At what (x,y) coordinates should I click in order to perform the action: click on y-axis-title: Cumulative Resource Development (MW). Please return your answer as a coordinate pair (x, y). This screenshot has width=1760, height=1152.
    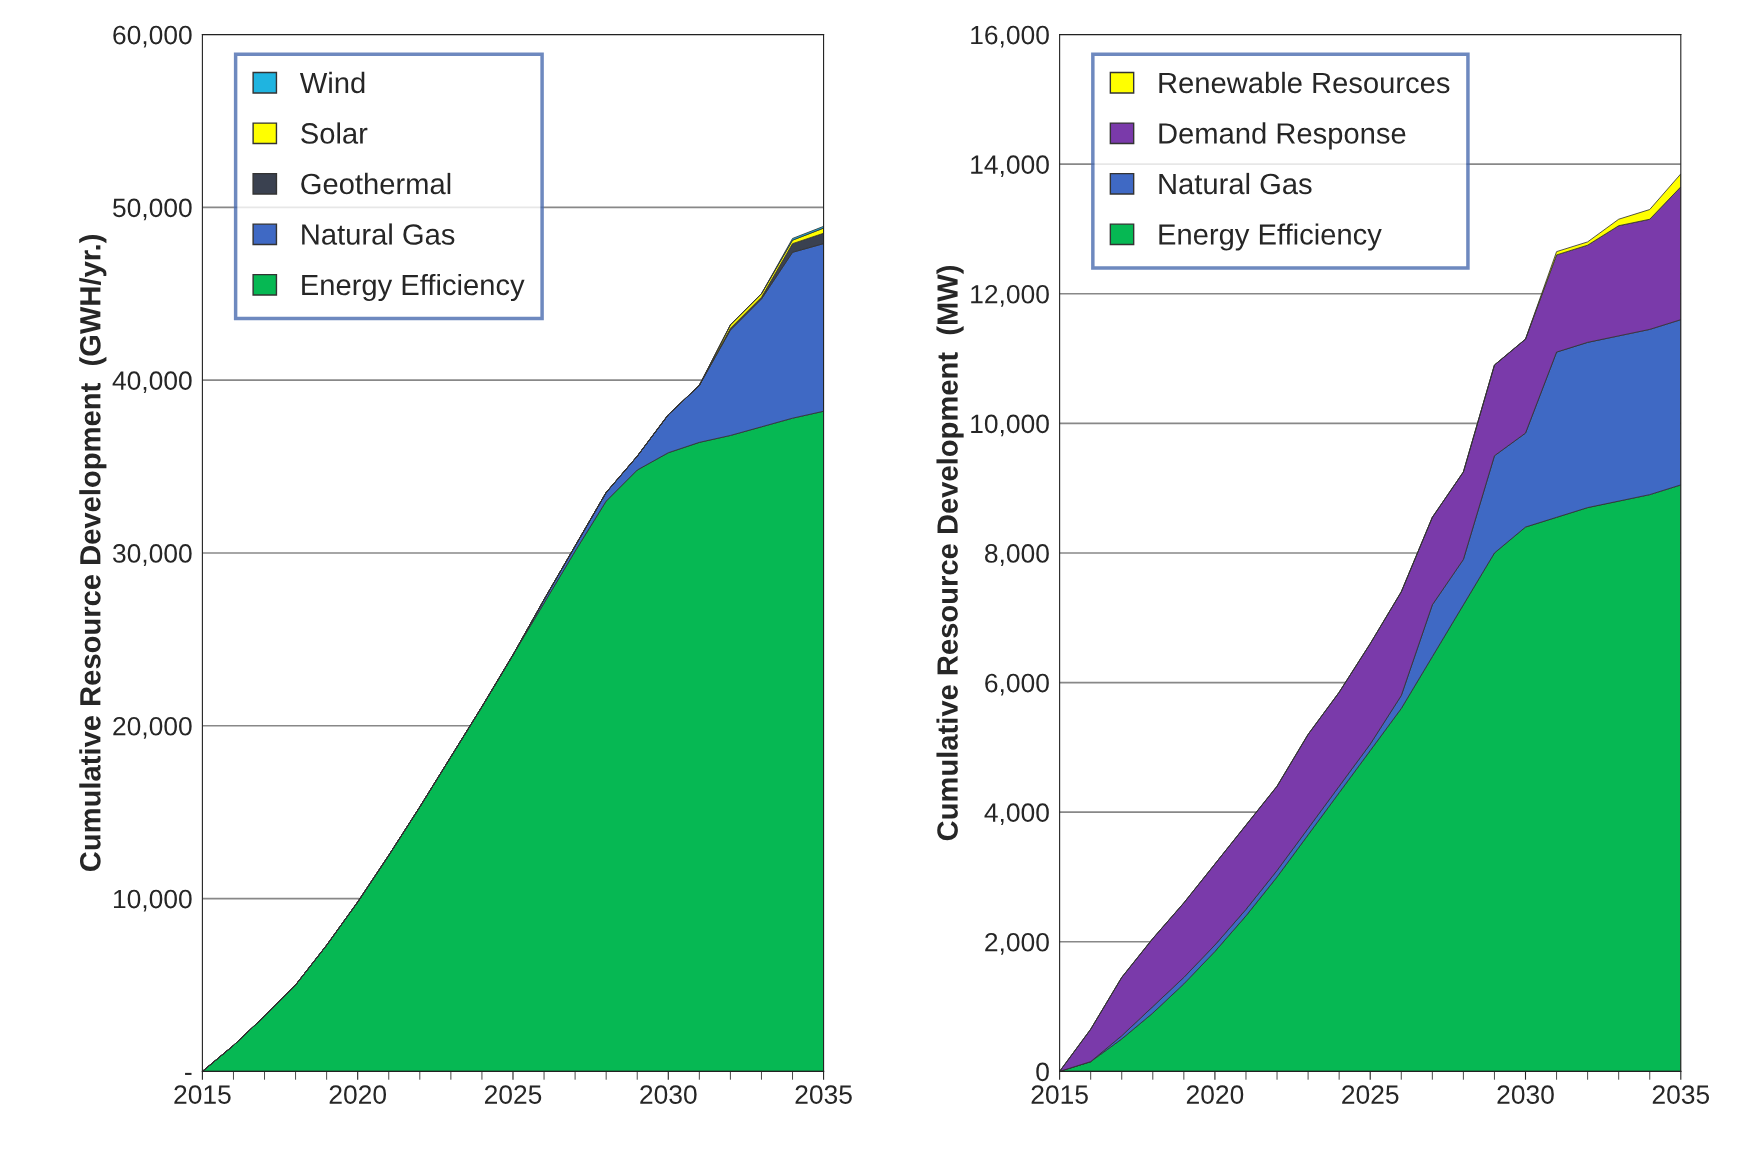
    Looking at the image, I should click on (950, 553).